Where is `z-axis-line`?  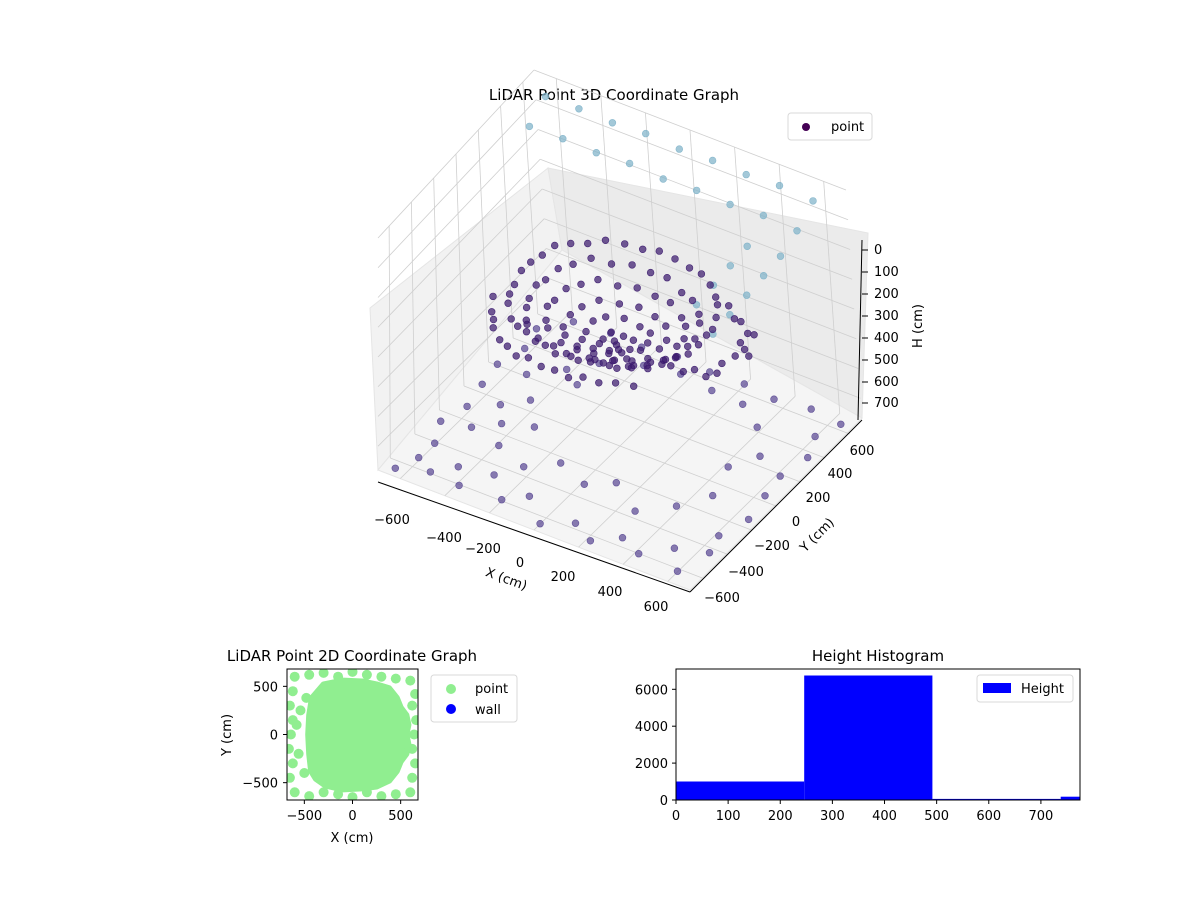
z-axis-line is located at coordinates (860, 330).